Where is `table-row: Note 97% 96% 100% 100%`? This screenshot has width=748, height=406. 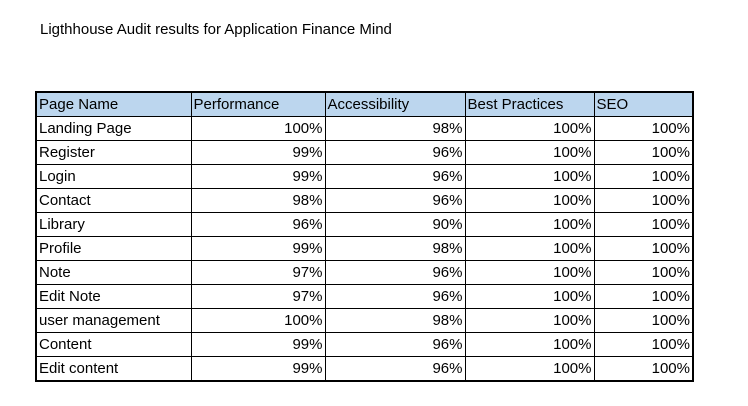 table-row: Note 97% 96% 100% 100% is located at coordinates (364, 272).